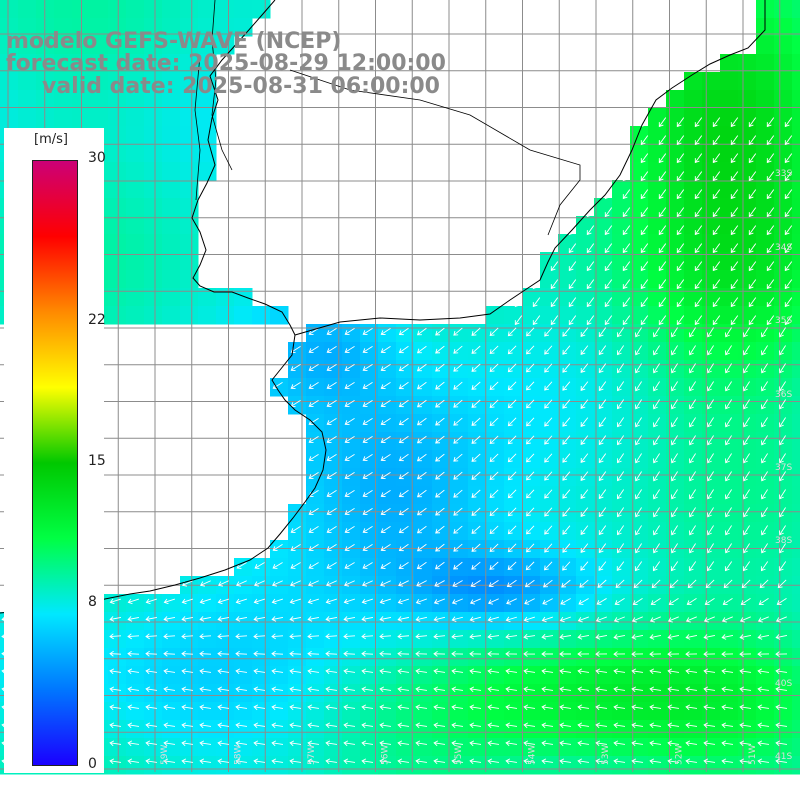  Describe the element at coordinates (97, 461) in the screenshot. I see `colorbar-tick-label: 15` at that location.